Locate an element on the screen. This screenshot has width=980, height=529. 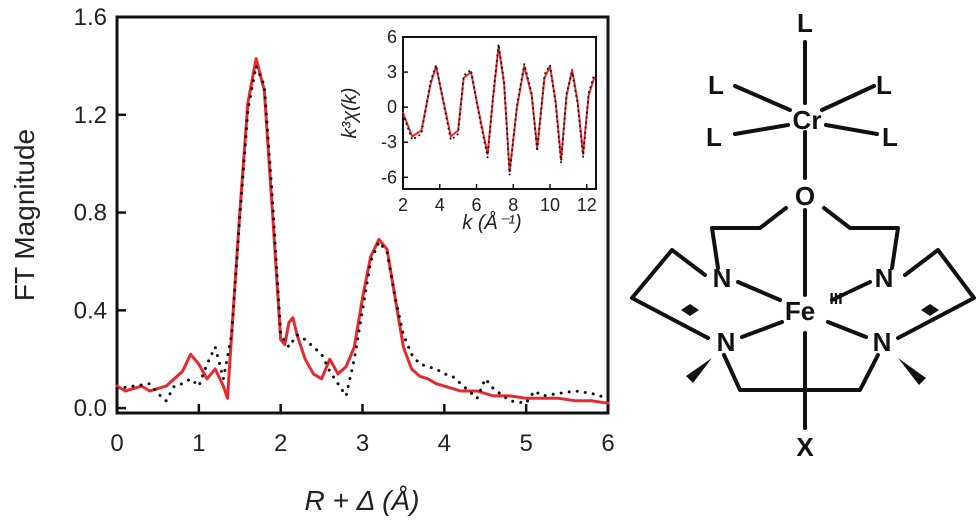
ligand-label-upper-right: L is located at coordinates (884, 85).